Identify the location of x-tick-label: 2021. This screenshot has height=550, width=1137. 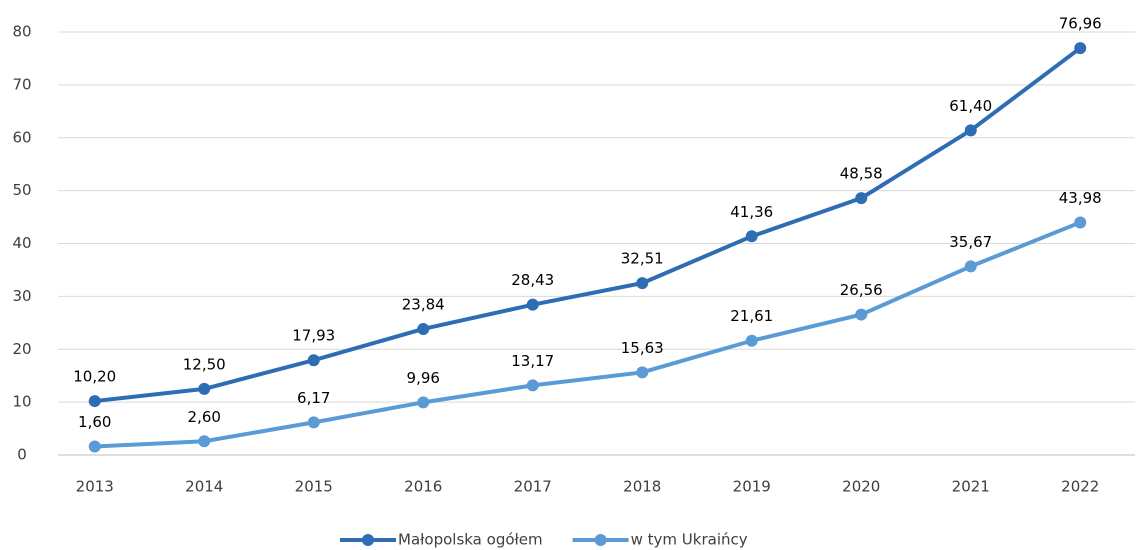
(971, 487).